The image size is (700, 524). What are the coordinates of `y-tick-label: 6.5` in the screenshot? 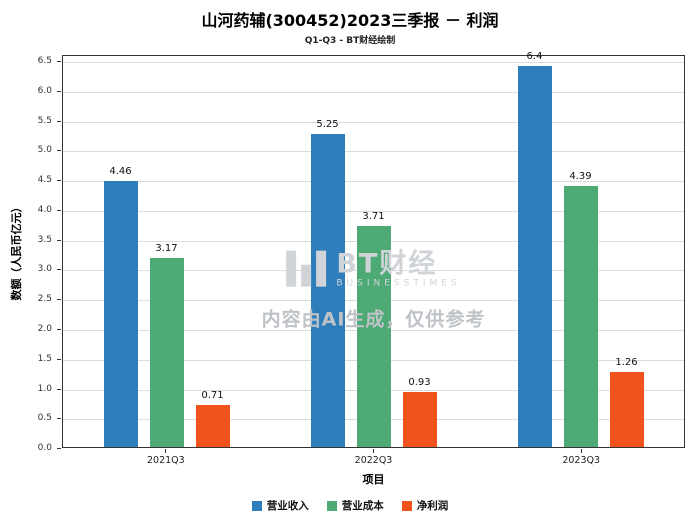 It's located at (44, 61).